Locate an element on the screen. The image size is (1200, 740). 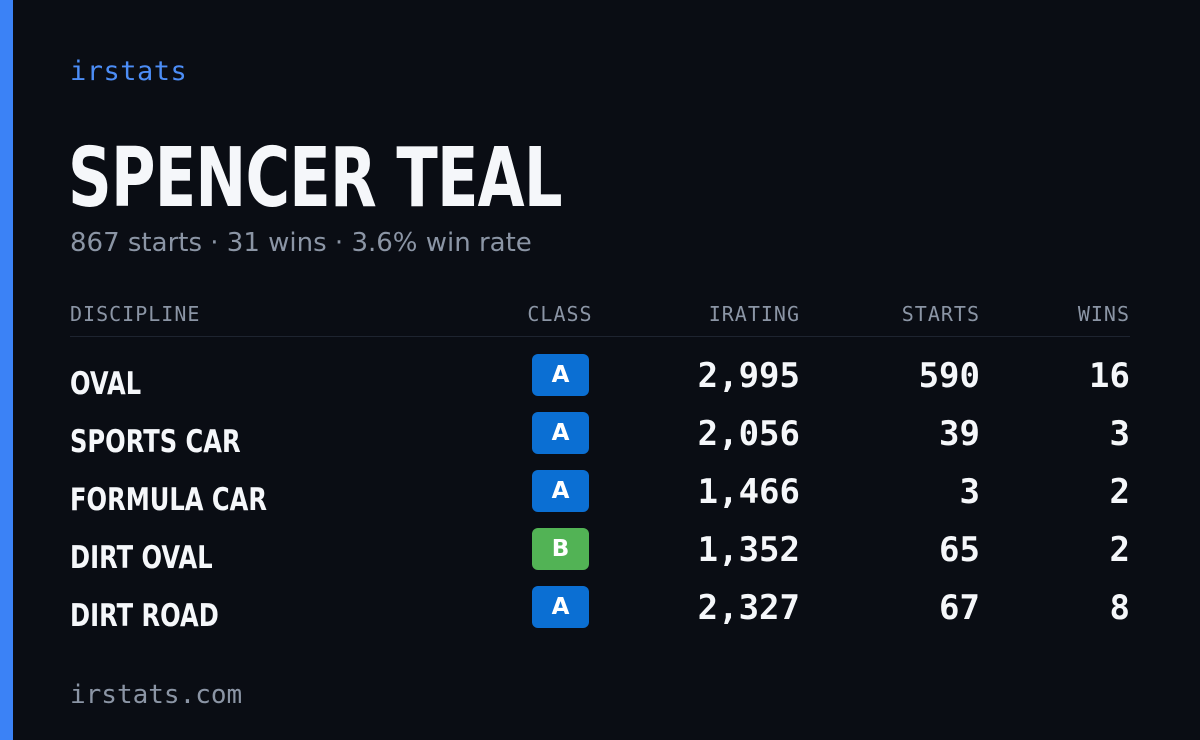
table-row: DIRT ROAD A 2,327 67 8 is located at coordinates (600, 615).